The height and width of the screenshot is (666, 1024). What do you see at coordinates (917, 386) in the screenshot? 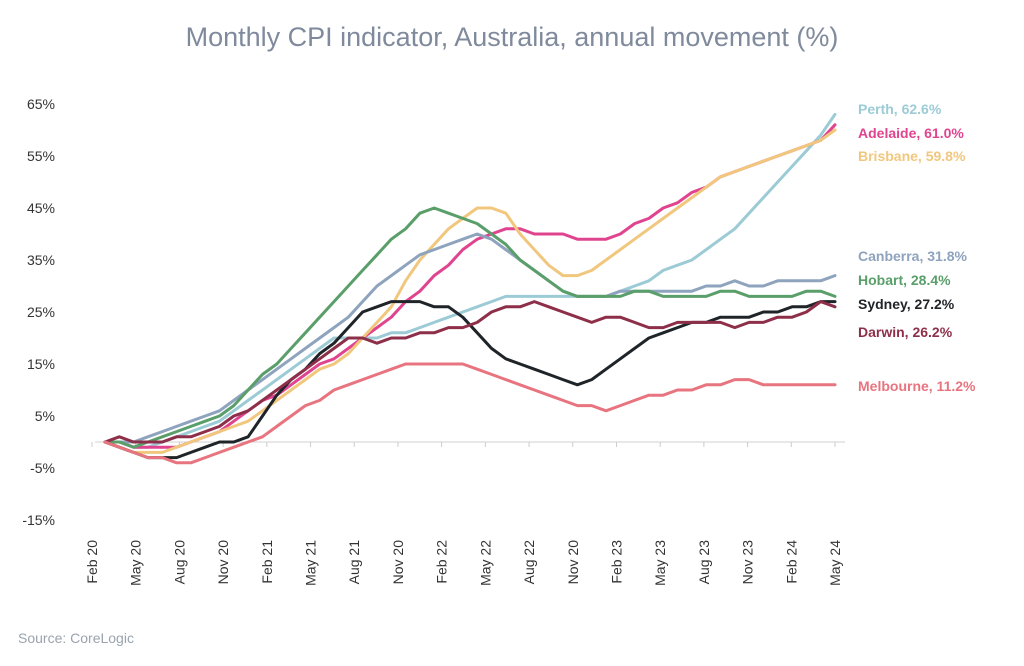
I see `series-label-melbourne: Melbourne, 11.2%` at bounding box center [917, 386].